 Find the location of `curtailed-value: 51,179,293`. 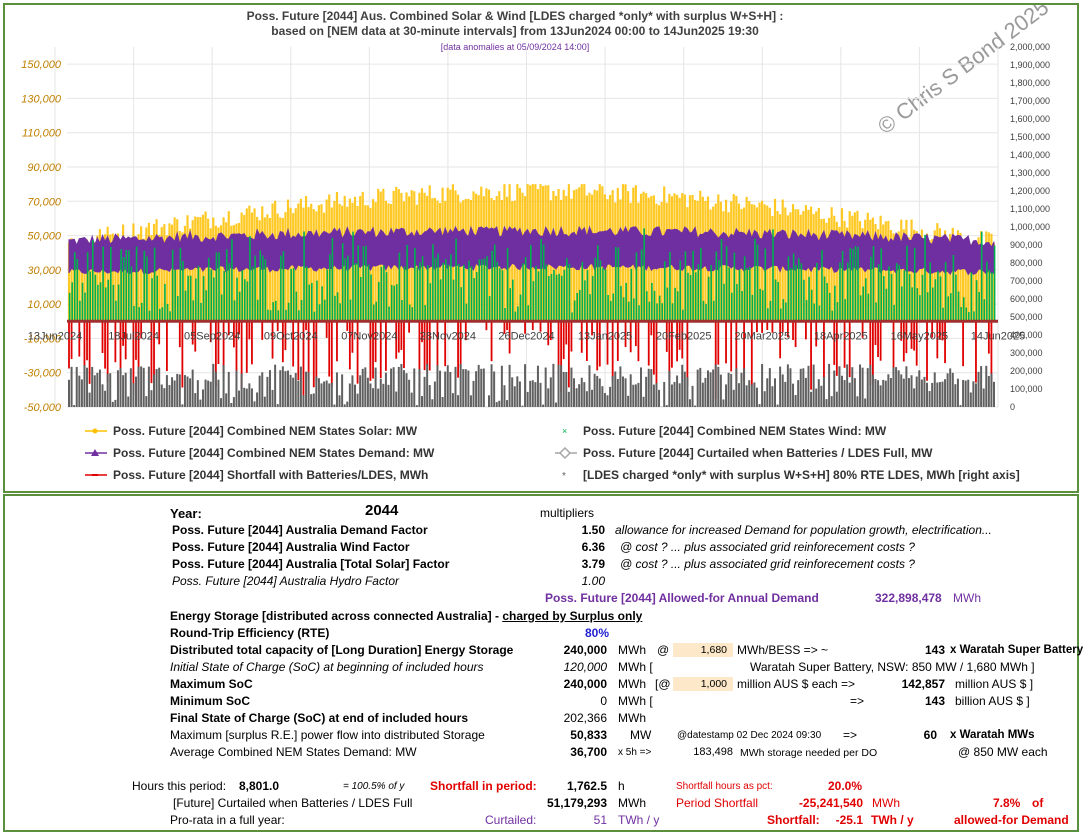

curtailed-value: 51,179,293 is located at coordinates (576, 803).